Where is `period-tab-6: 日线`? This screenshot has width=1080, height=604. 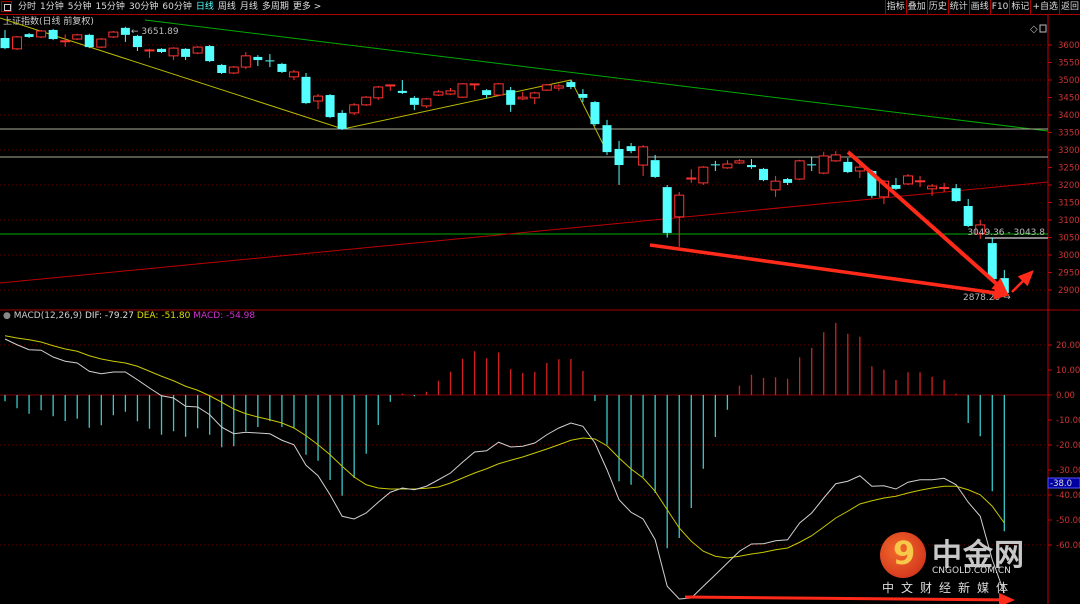
period-tab-6: 日线 is located at coordinates (204, 7).